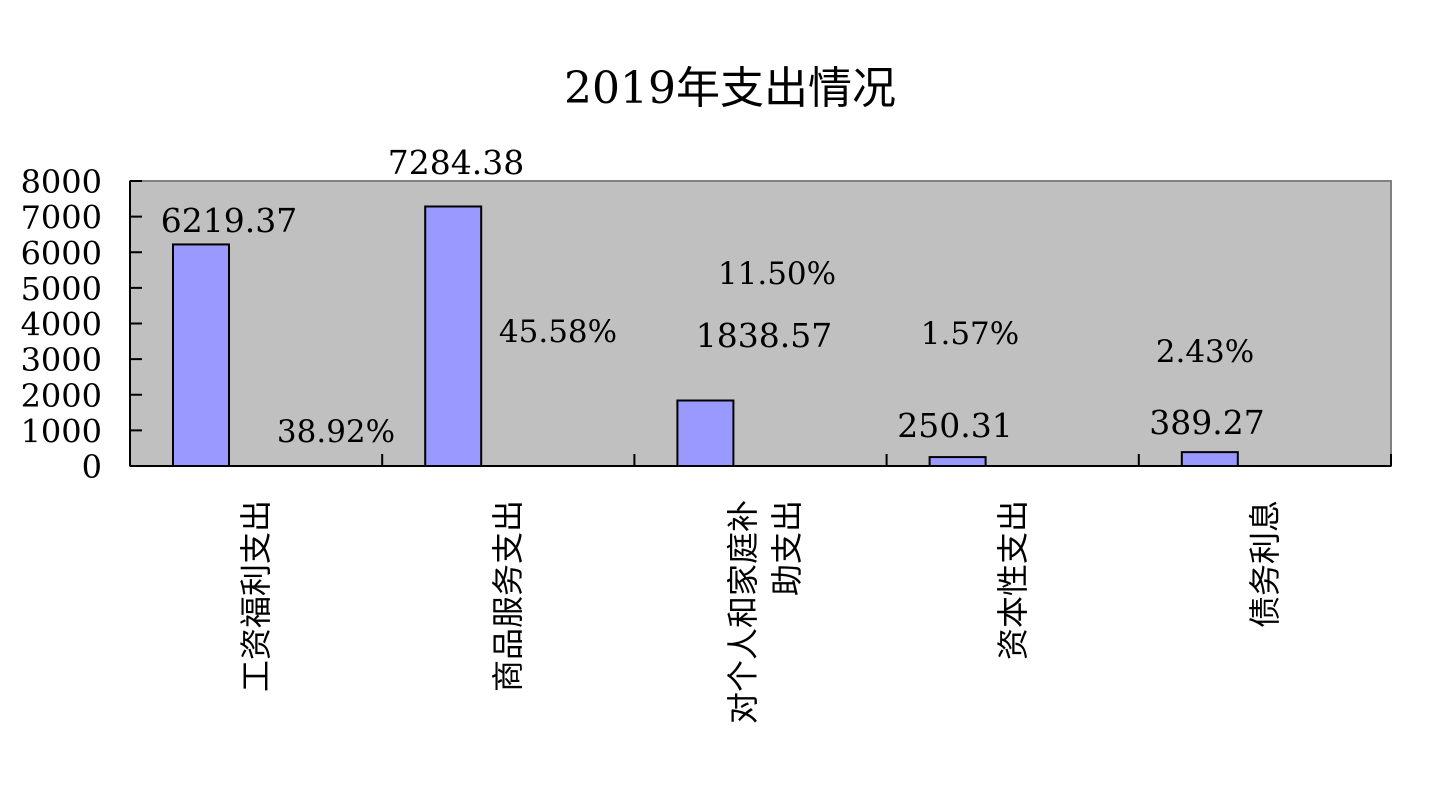 The image size is (1440, 790). Describe the element at coordinates (777, 274) in the screenshot. I see `percent-label: 11.50%` at that location.